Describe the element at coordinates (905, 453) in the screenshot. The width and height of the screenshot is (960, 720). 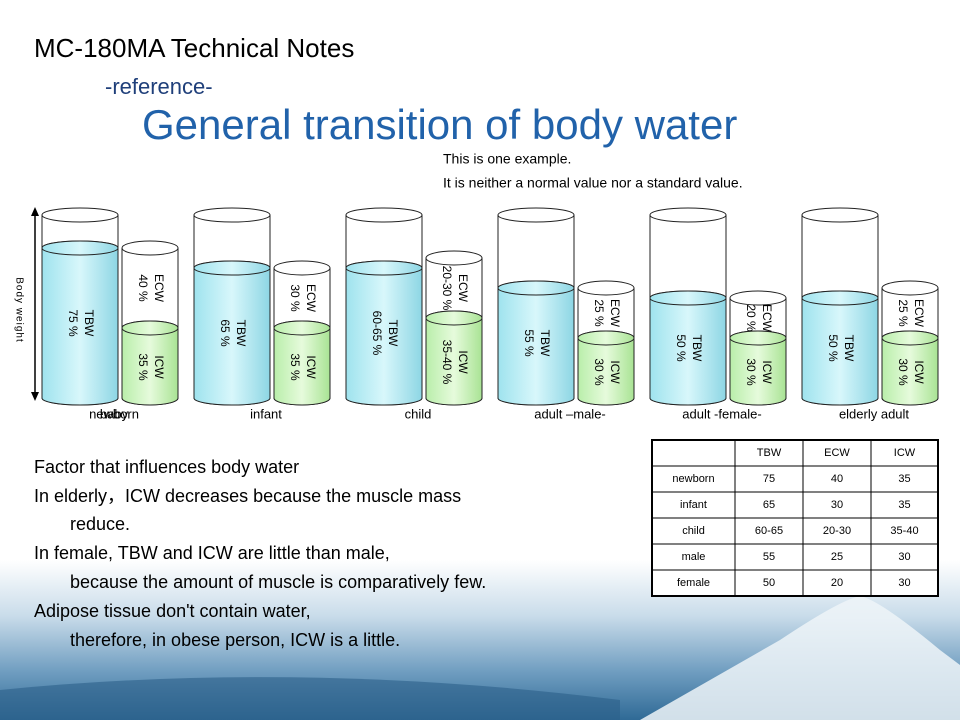
I see `table-header: ICW` at that location.